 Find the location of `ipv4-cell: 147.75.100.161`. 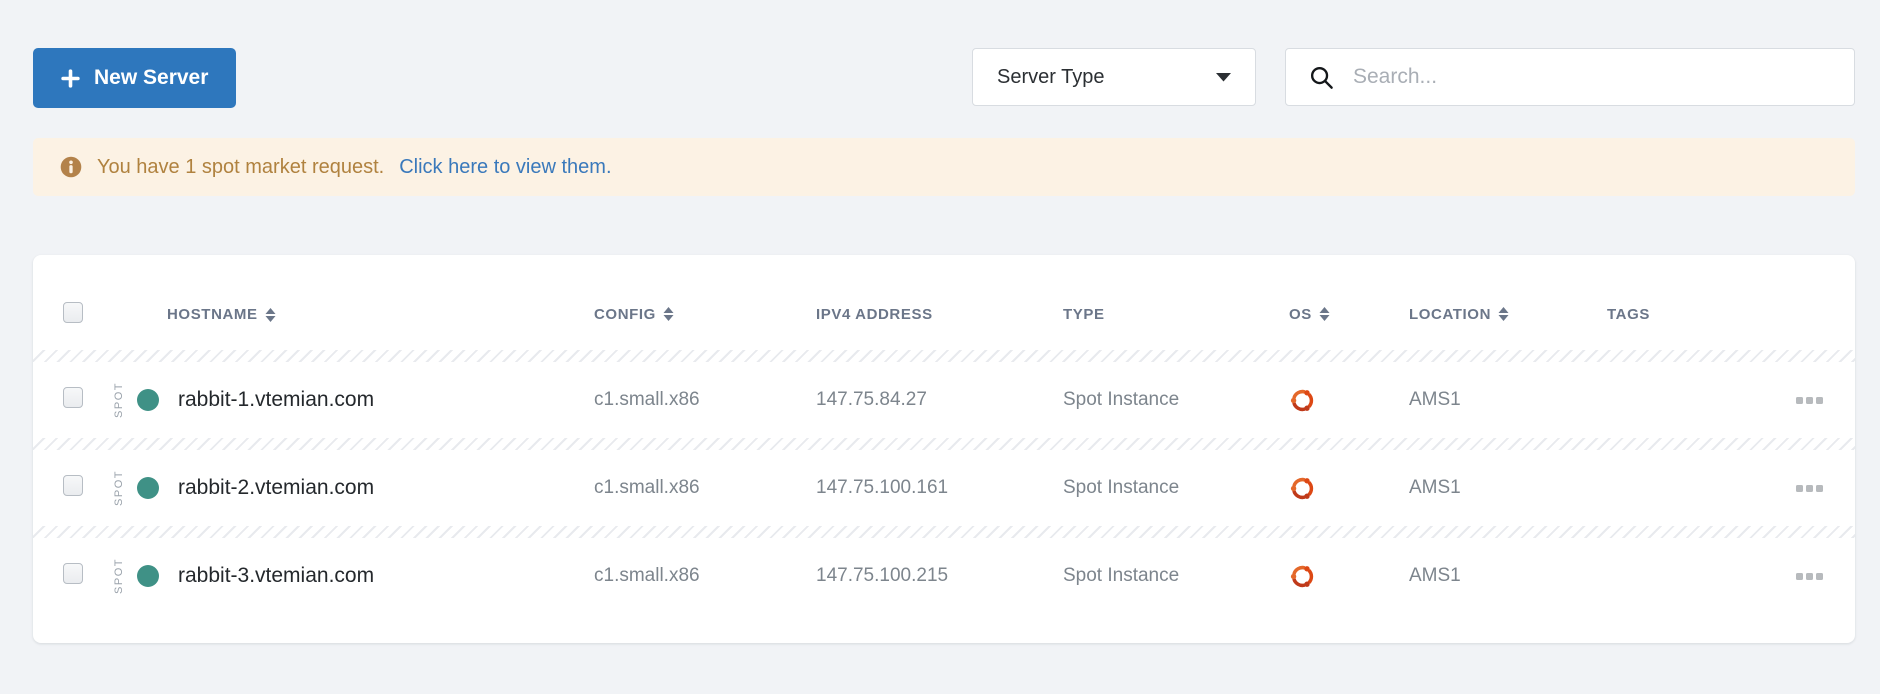

ipv4-cell: 147.75.100.161 is located at coordinates (882, 487).